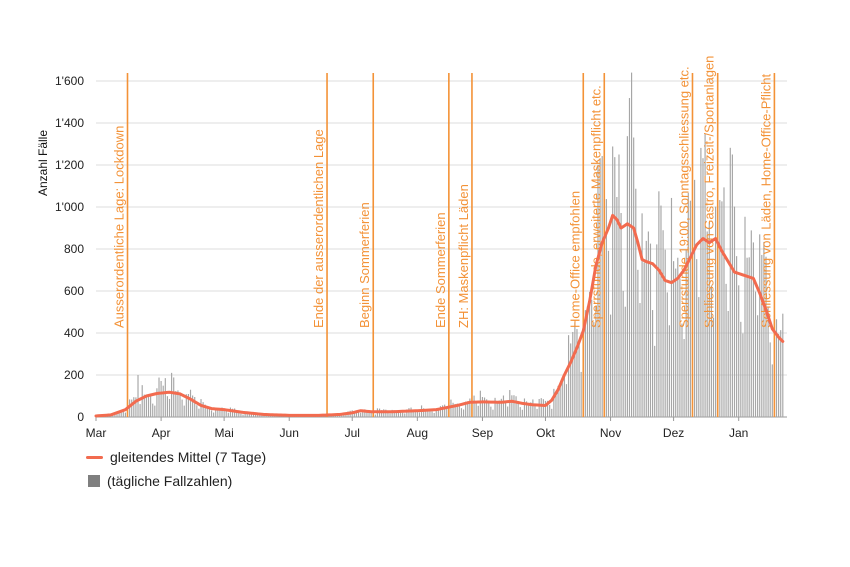 This screenshot has width=850, height=567. I want to click on x-tick-label: Dez, so click(673, 433).